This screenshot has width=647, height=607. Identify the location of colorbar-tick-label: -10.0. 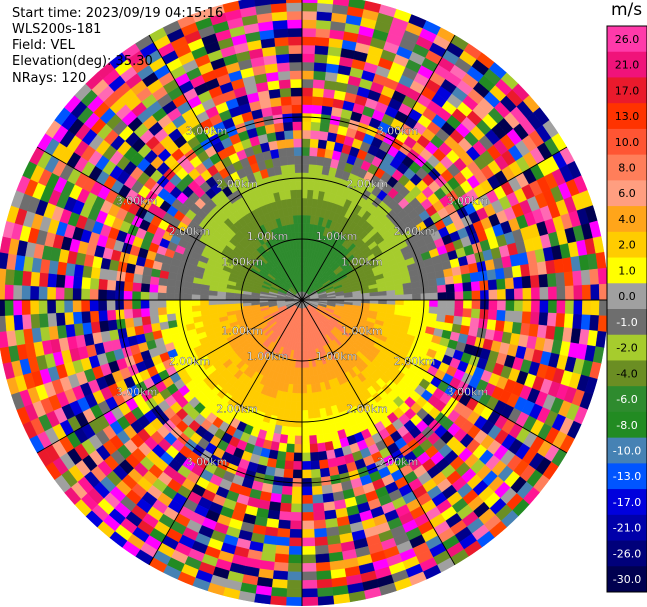
(627, 451).